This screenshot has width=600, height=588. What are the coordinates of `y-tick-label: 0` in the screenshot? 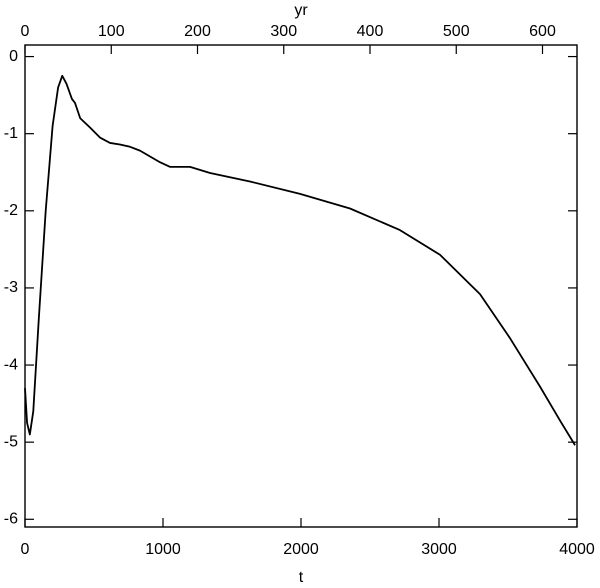 It's located at (13, 56).